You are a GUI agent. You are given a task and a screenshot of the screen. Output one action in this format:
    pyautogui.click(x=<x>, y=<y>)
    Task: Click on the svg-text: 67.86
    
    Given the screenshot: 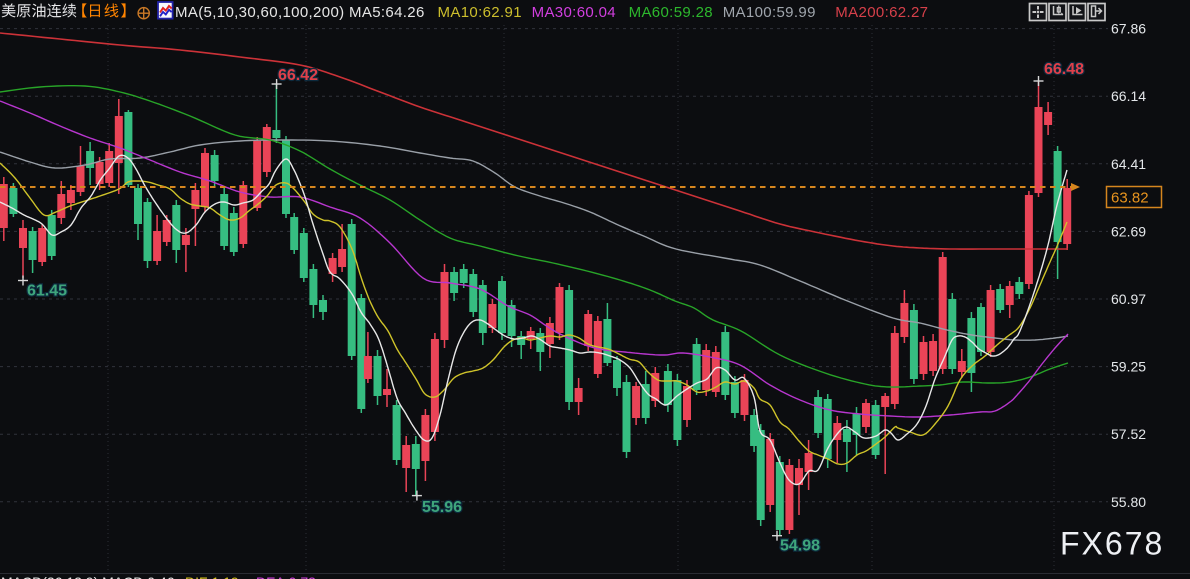 What is the action you would take?
    pyautogui.click(x=1128, y=29)
    